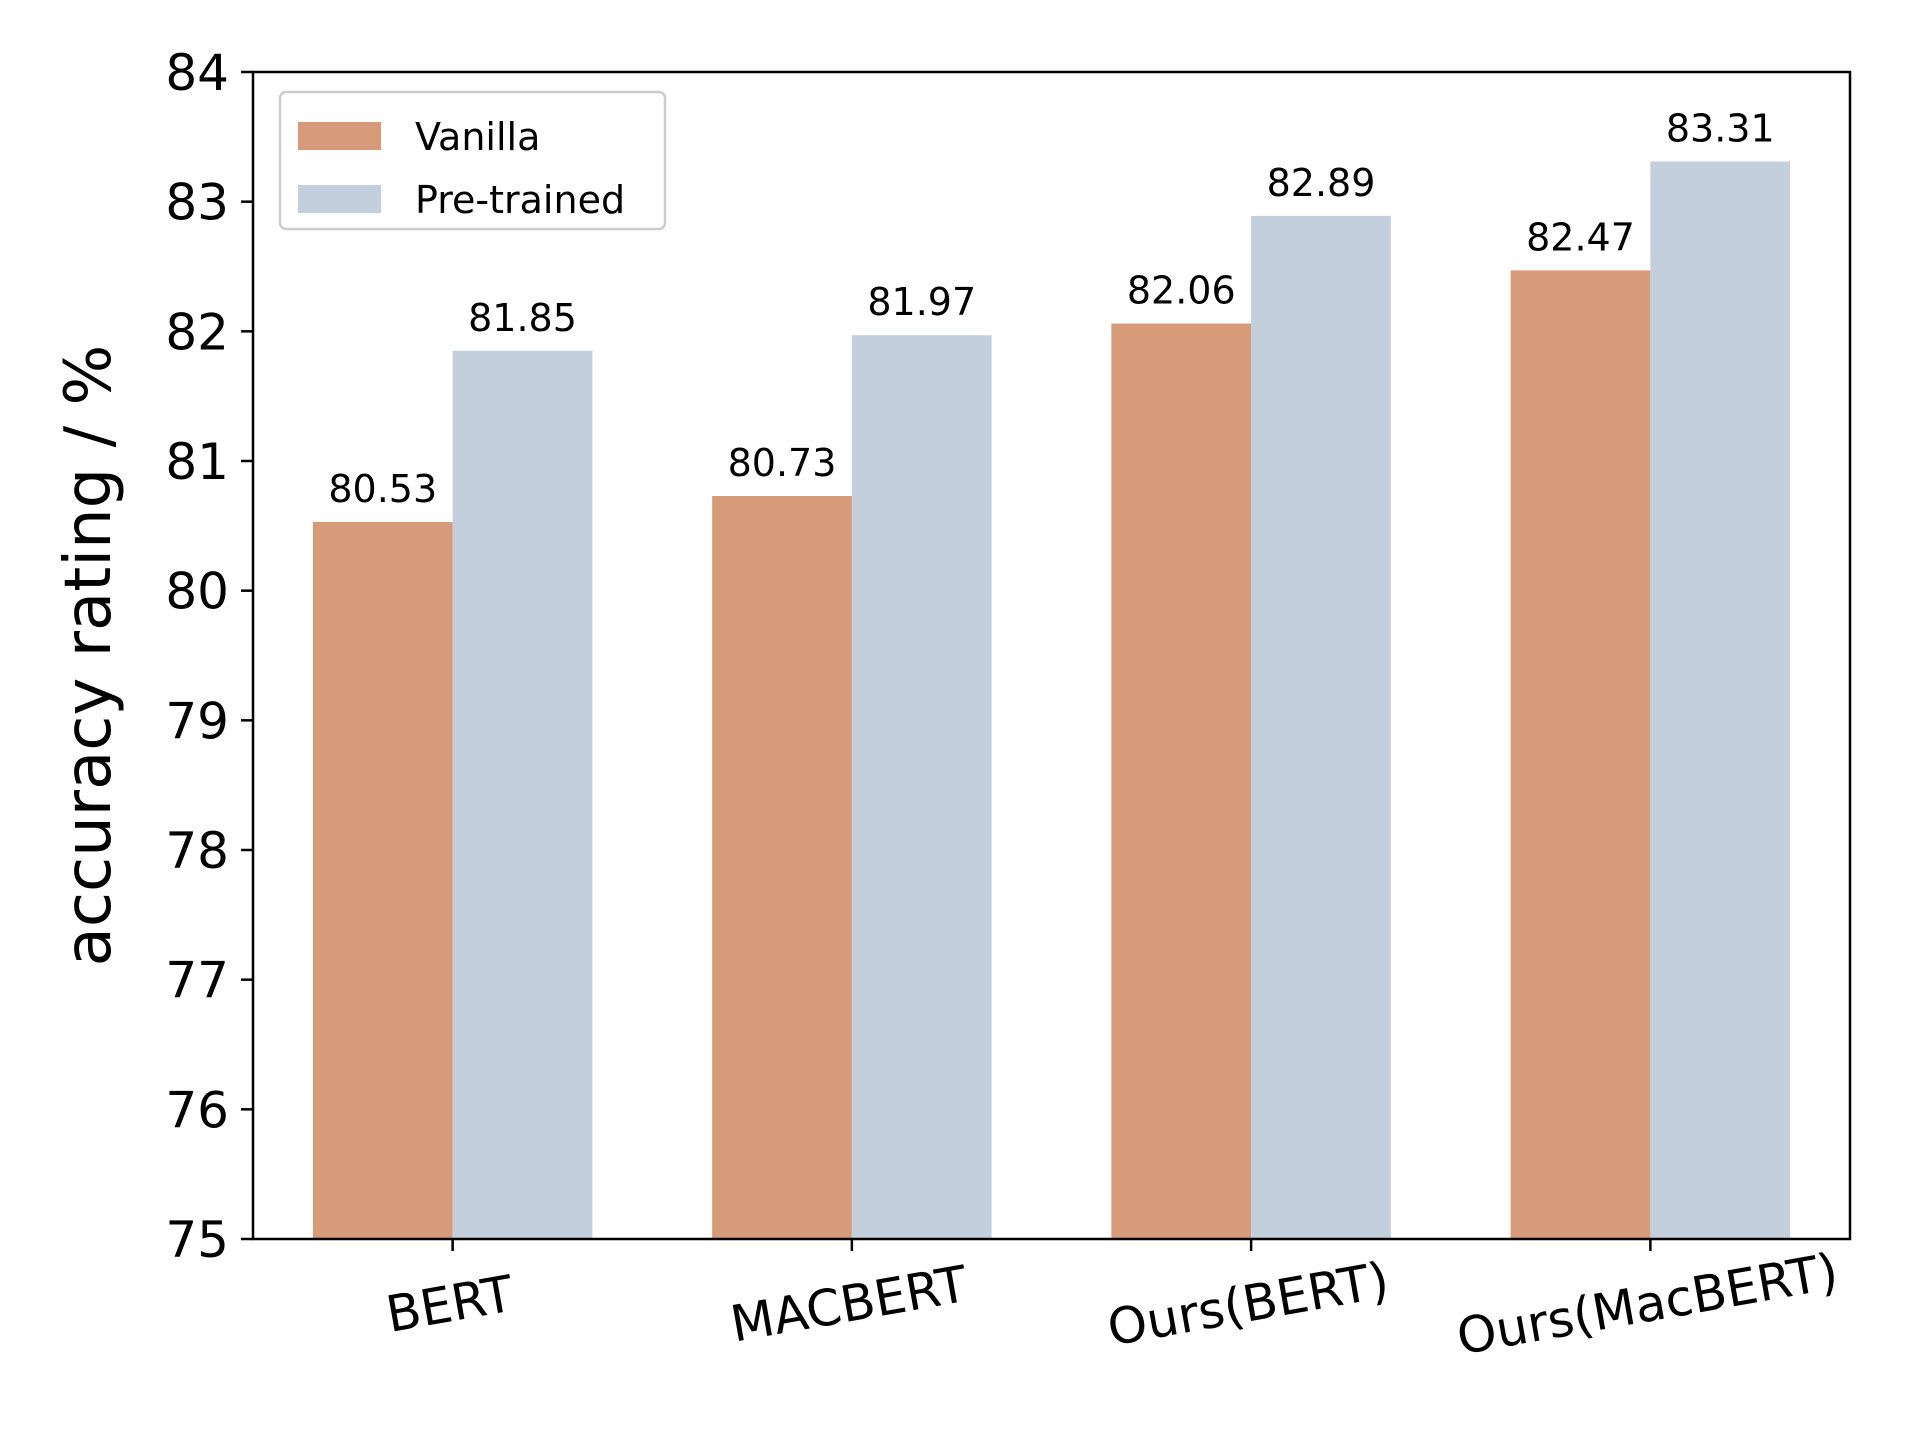 The width and height of the screenshot is (1920, 1440). What do you see at coordinates (1248, 1304) in the screenshot?
I see `x-tick-label: Ours(BERT)` at bounding box center [1248, 1304].